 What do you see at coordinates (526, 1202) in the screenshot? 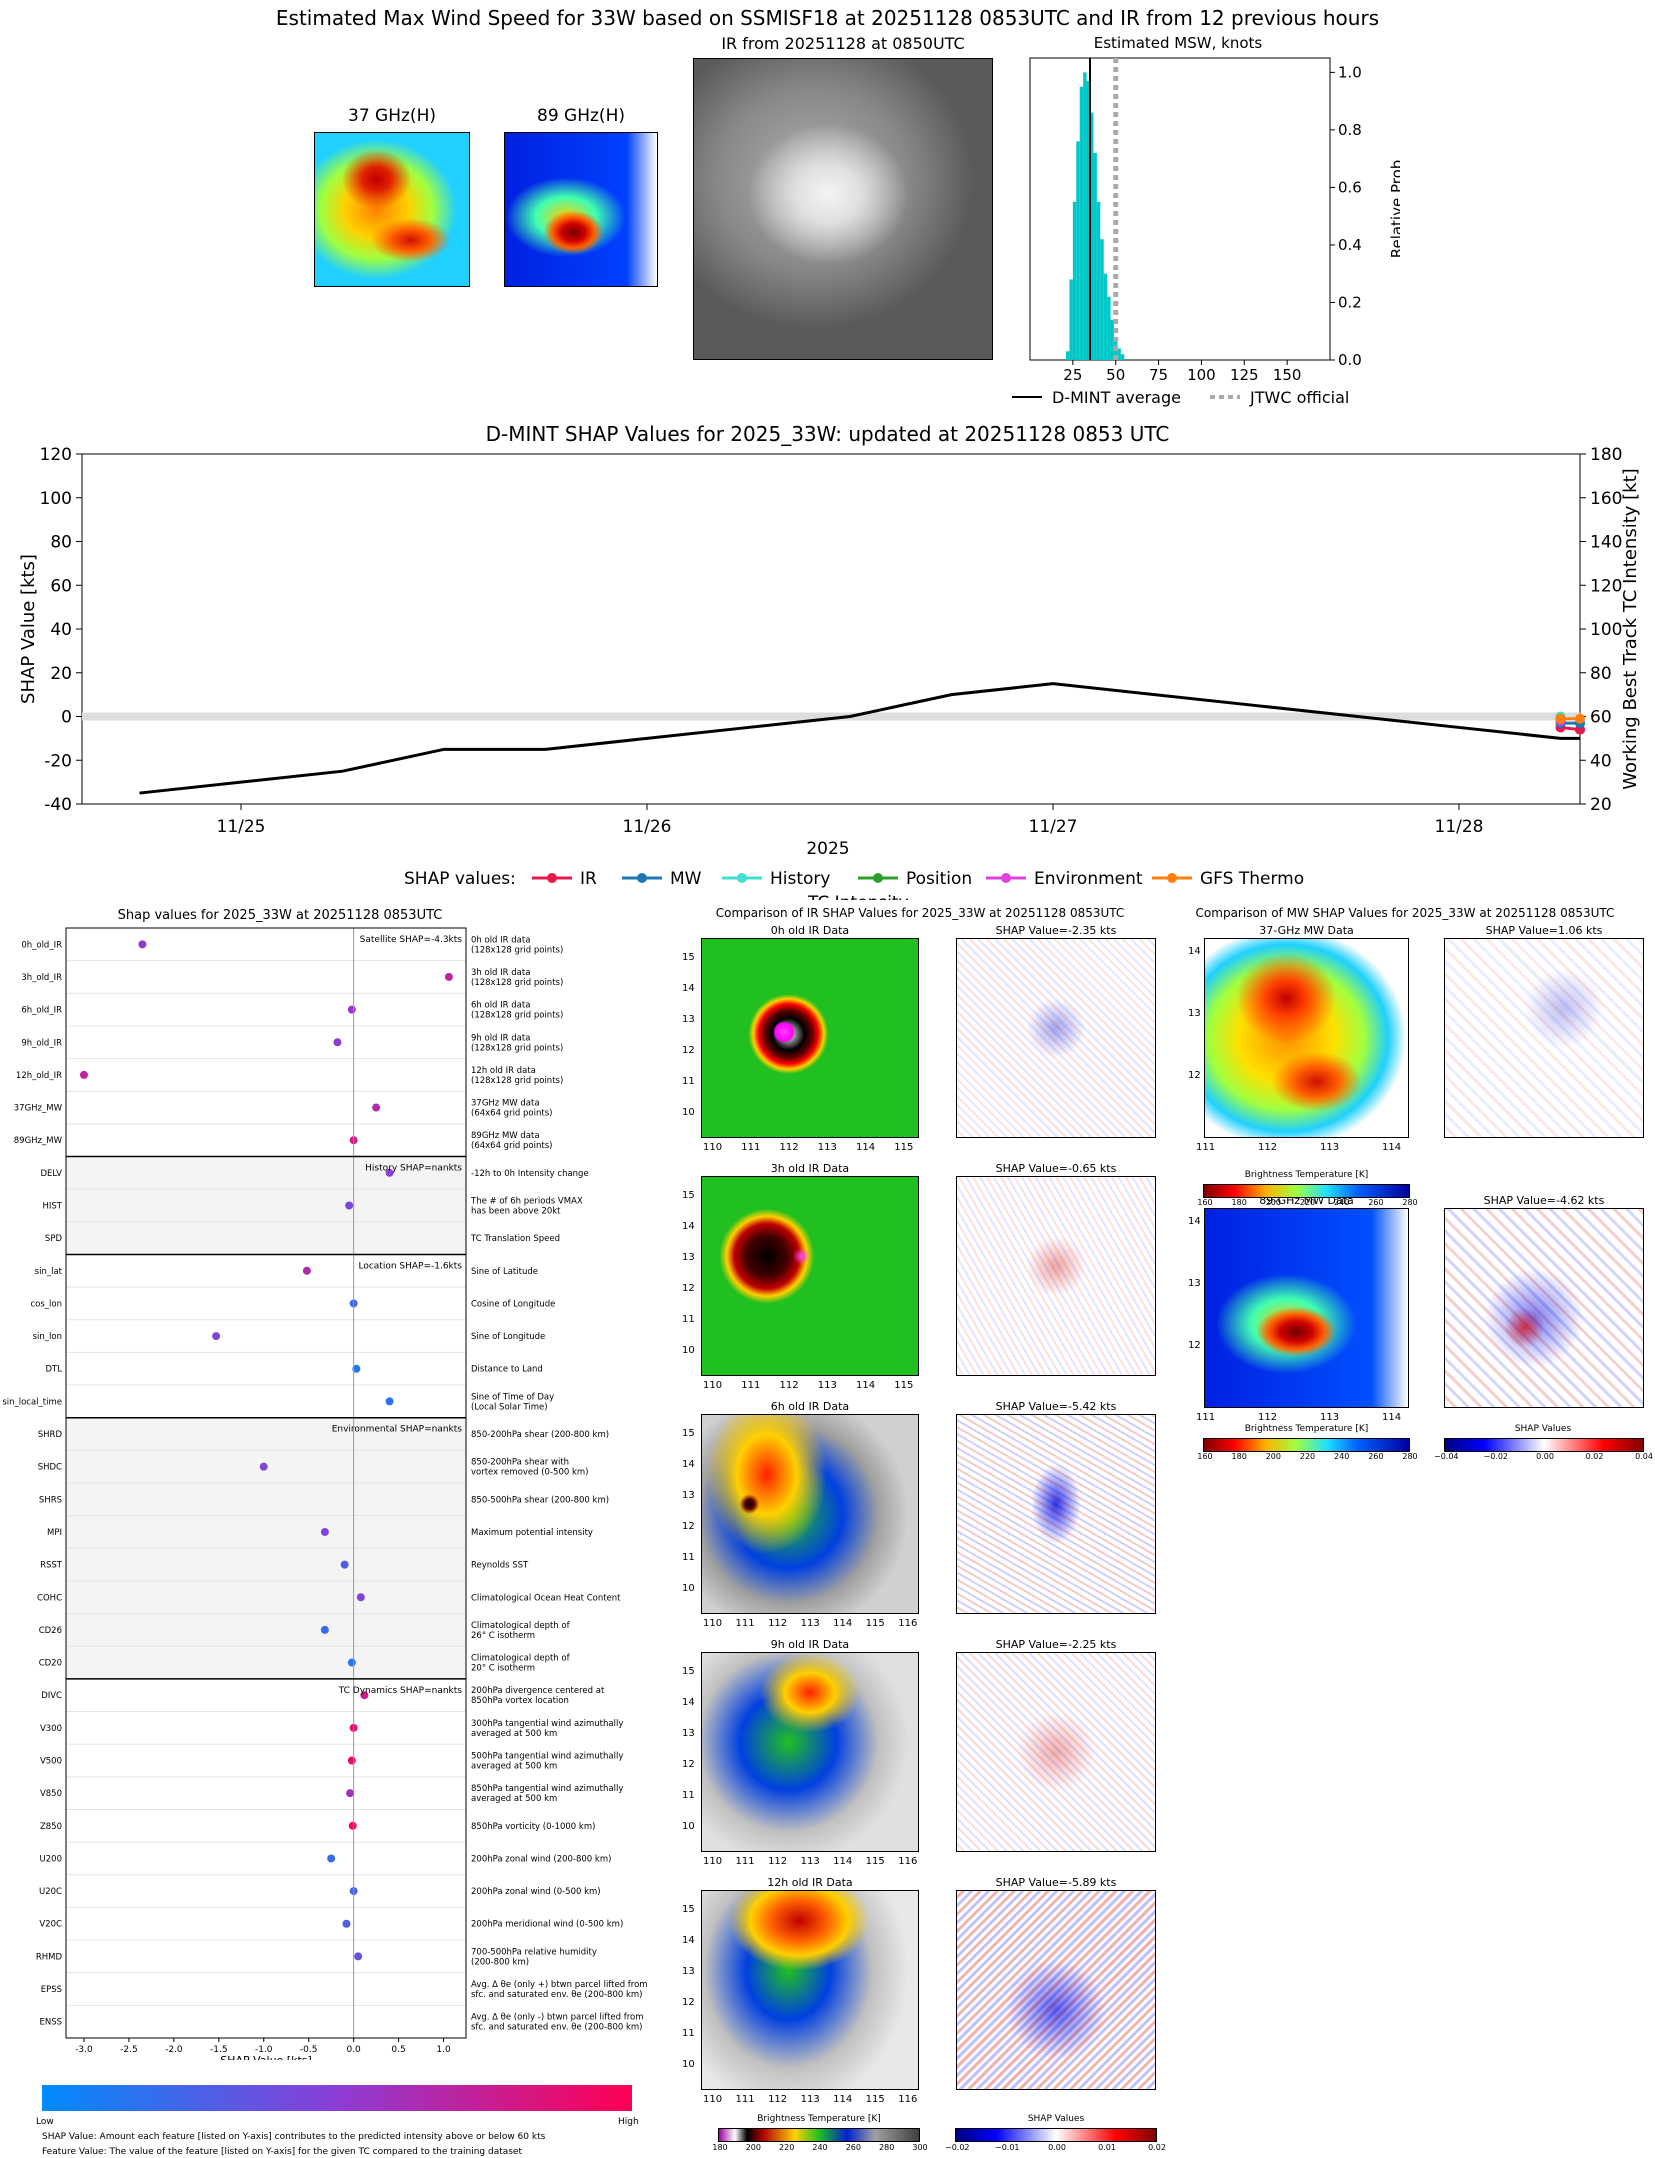
I see `feature-description: The # of 6h periods VMAX` at bounding box center [526, 1202].